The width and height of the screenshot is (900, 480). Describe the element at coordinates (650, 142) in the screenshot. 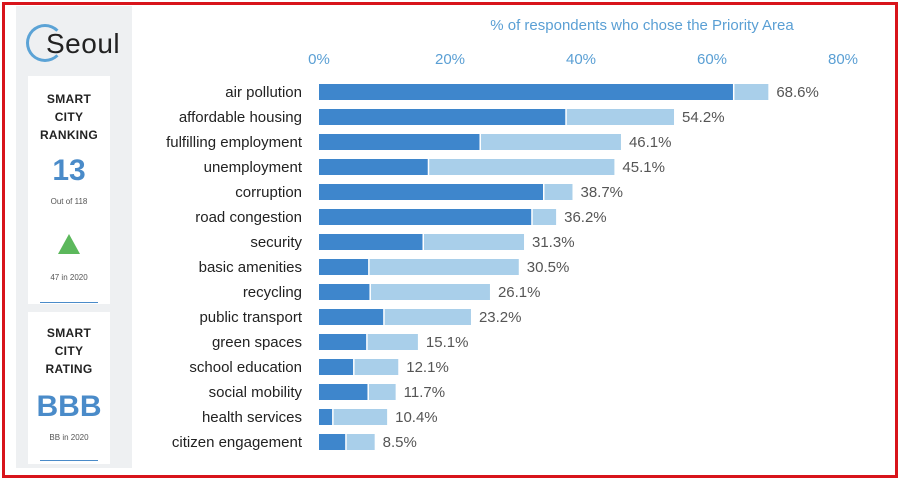

I see `value-label: 46.1%` at that location.